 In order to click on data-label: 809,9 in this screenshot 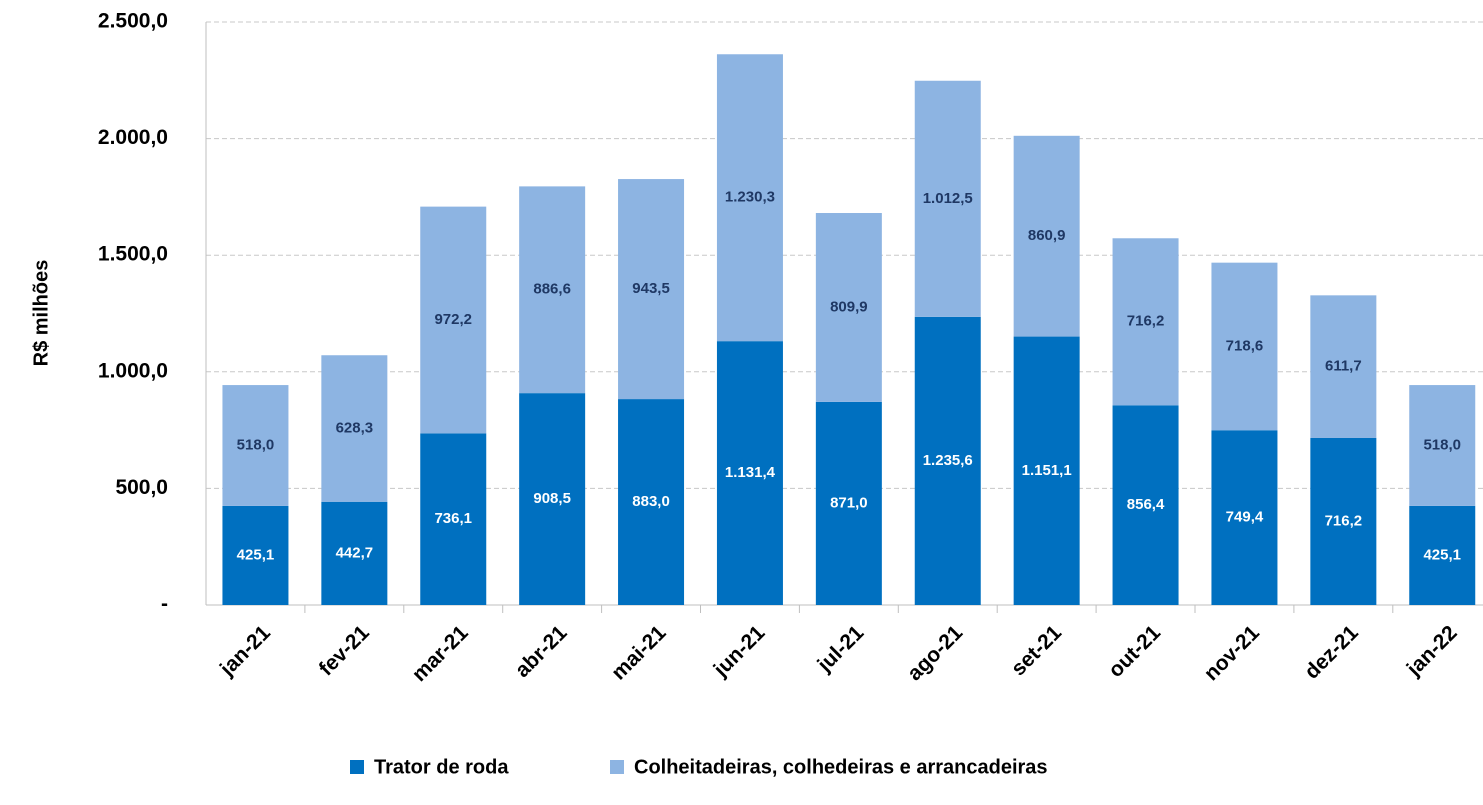, I will do `click(849, 306)`.